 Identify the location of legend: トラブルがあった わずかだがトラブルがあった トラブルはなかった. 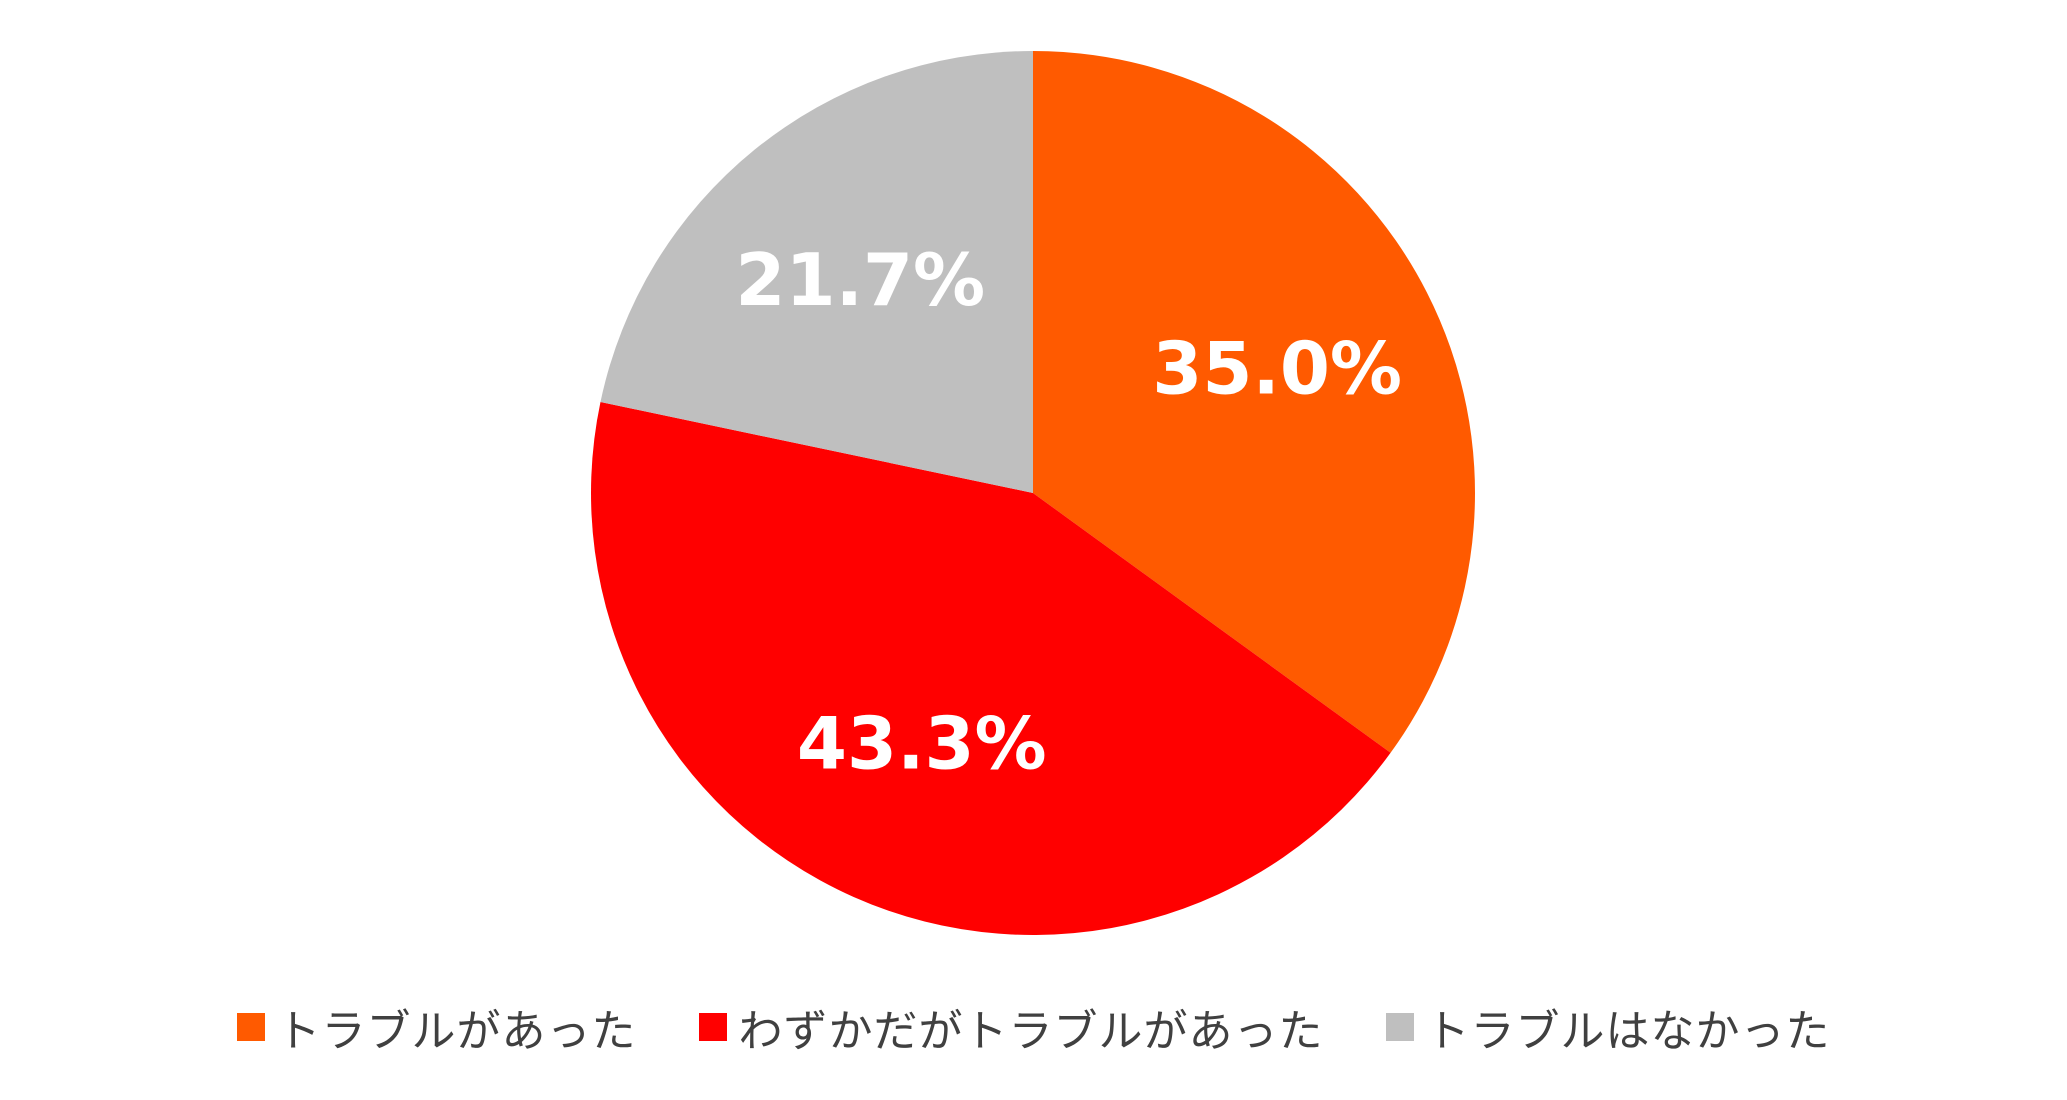
(1033, 1027).